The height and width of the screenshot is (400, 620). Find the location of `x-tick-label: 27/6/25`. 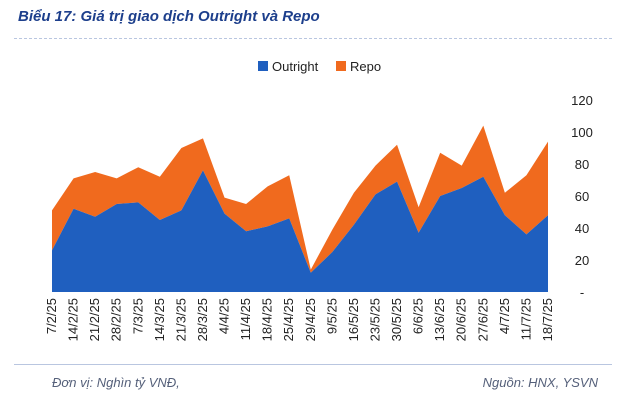

x-tick-label: 27/6/25 is located at coordinates (482, 319).